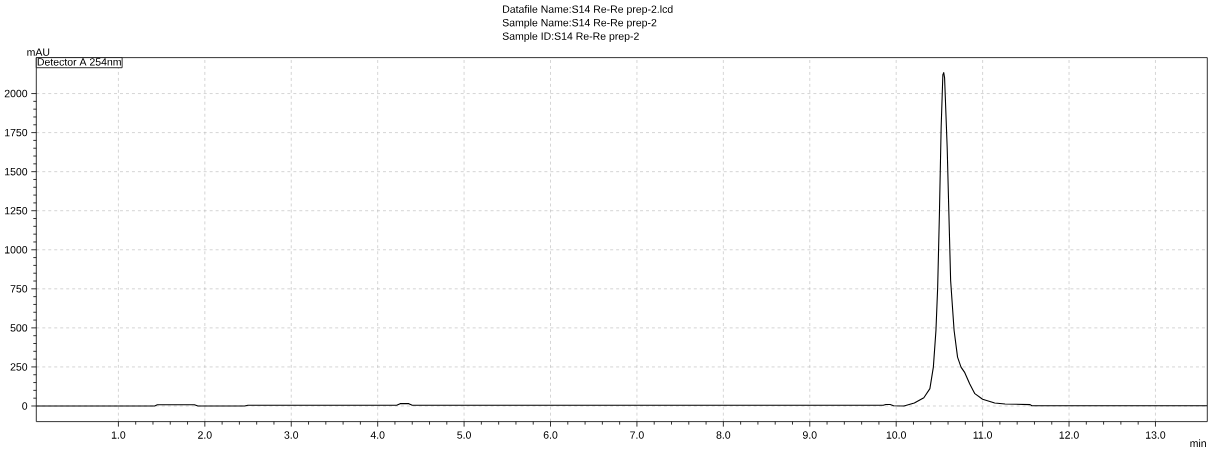  I want to click on x-tick-label: 4.0, so click(377, 435).